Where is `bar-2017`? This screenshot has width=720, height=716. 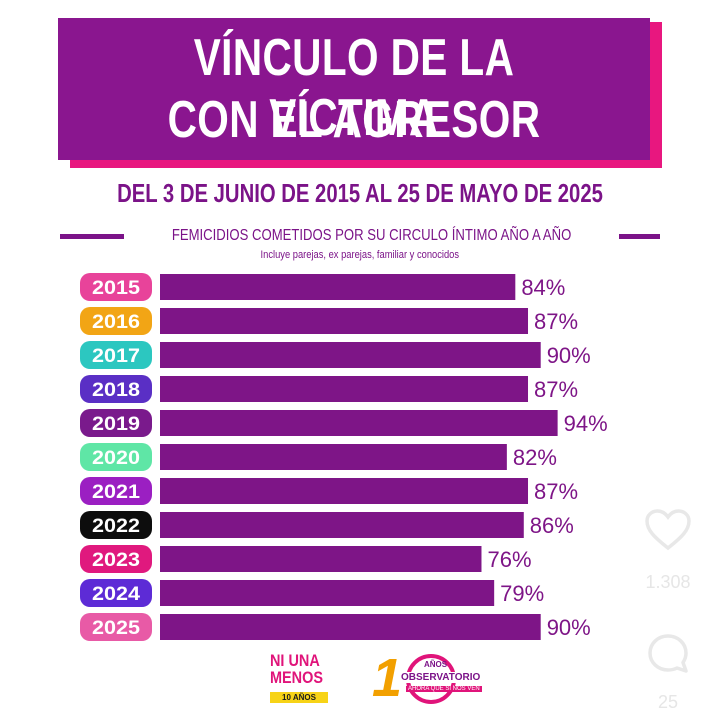
bar-2017 is located at coordinates (350, 355).